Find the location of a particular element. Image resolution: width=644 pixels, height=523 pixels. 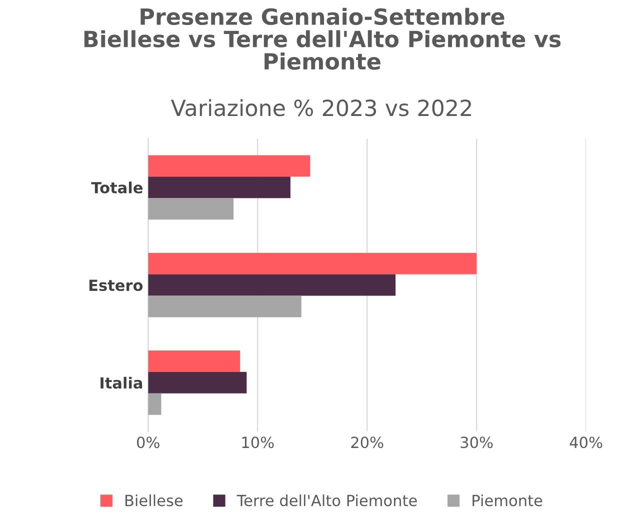

x-tick-label: 20% is located at coordinates (367, 442).